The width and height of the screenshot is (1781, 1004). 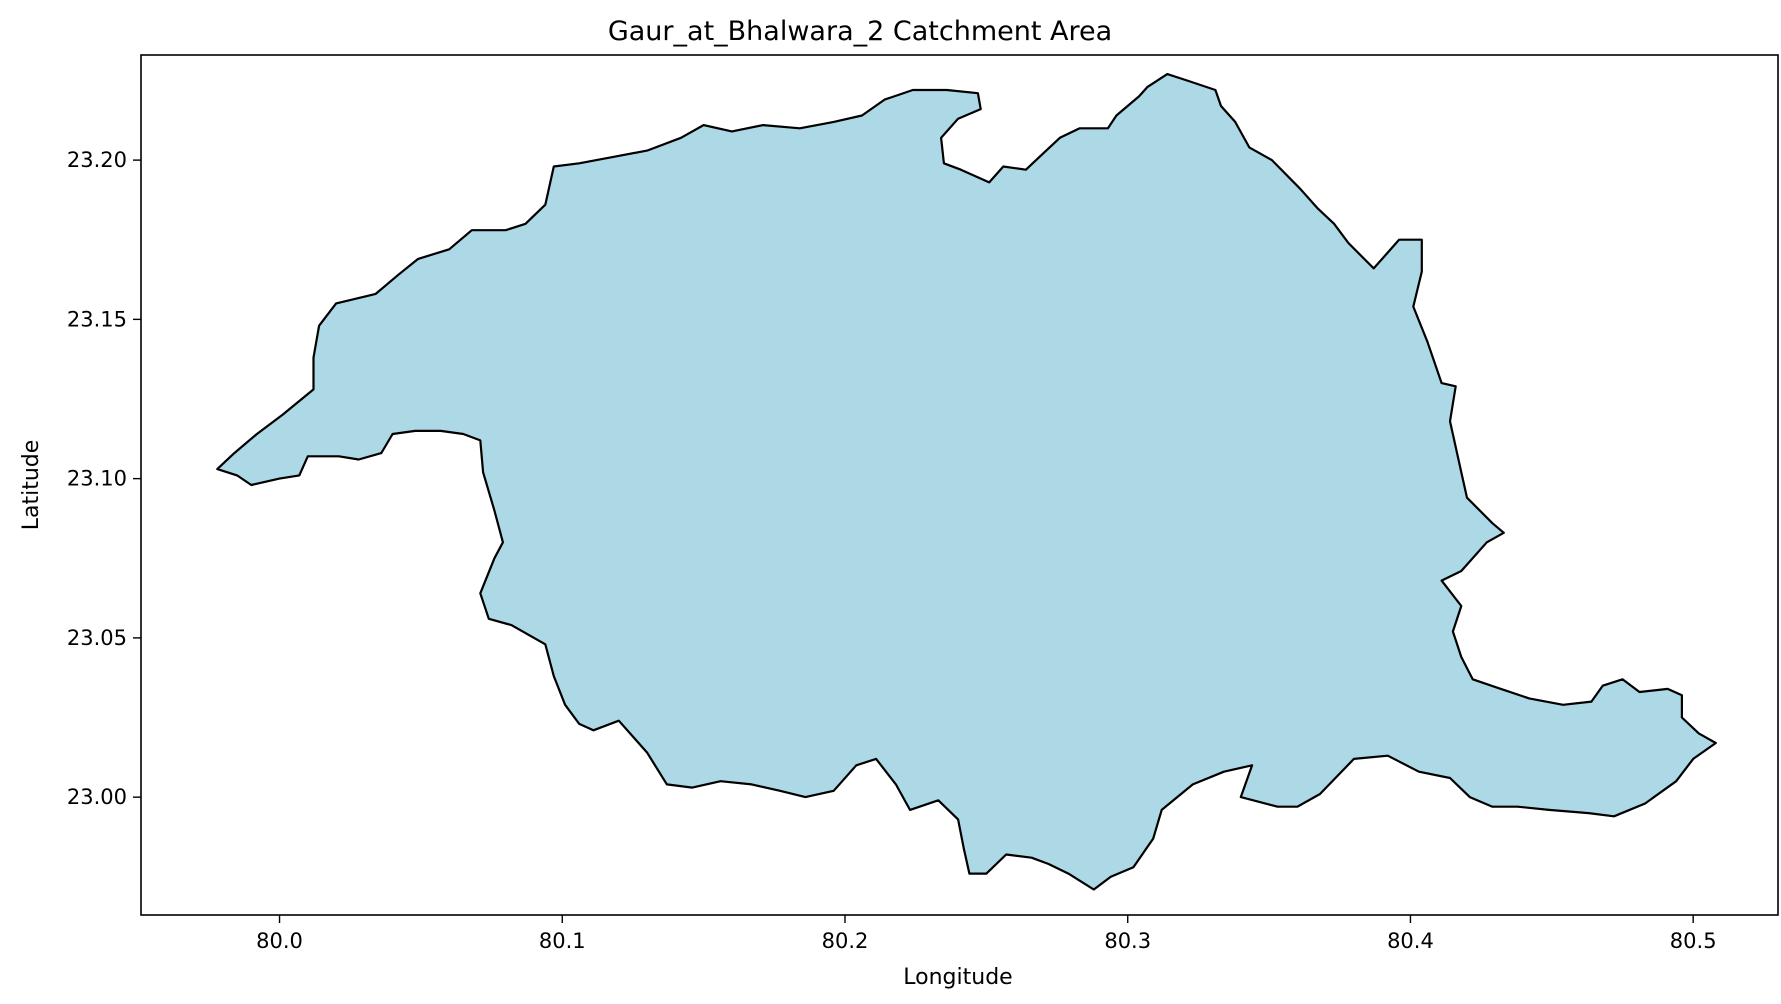 What do you see at coordinates (986, 934) in the screenshot?
I see `x-axis-ticks: 80.0 80.1 80.2 80.3 80.4 80.5` at bounding box center [986, 934].